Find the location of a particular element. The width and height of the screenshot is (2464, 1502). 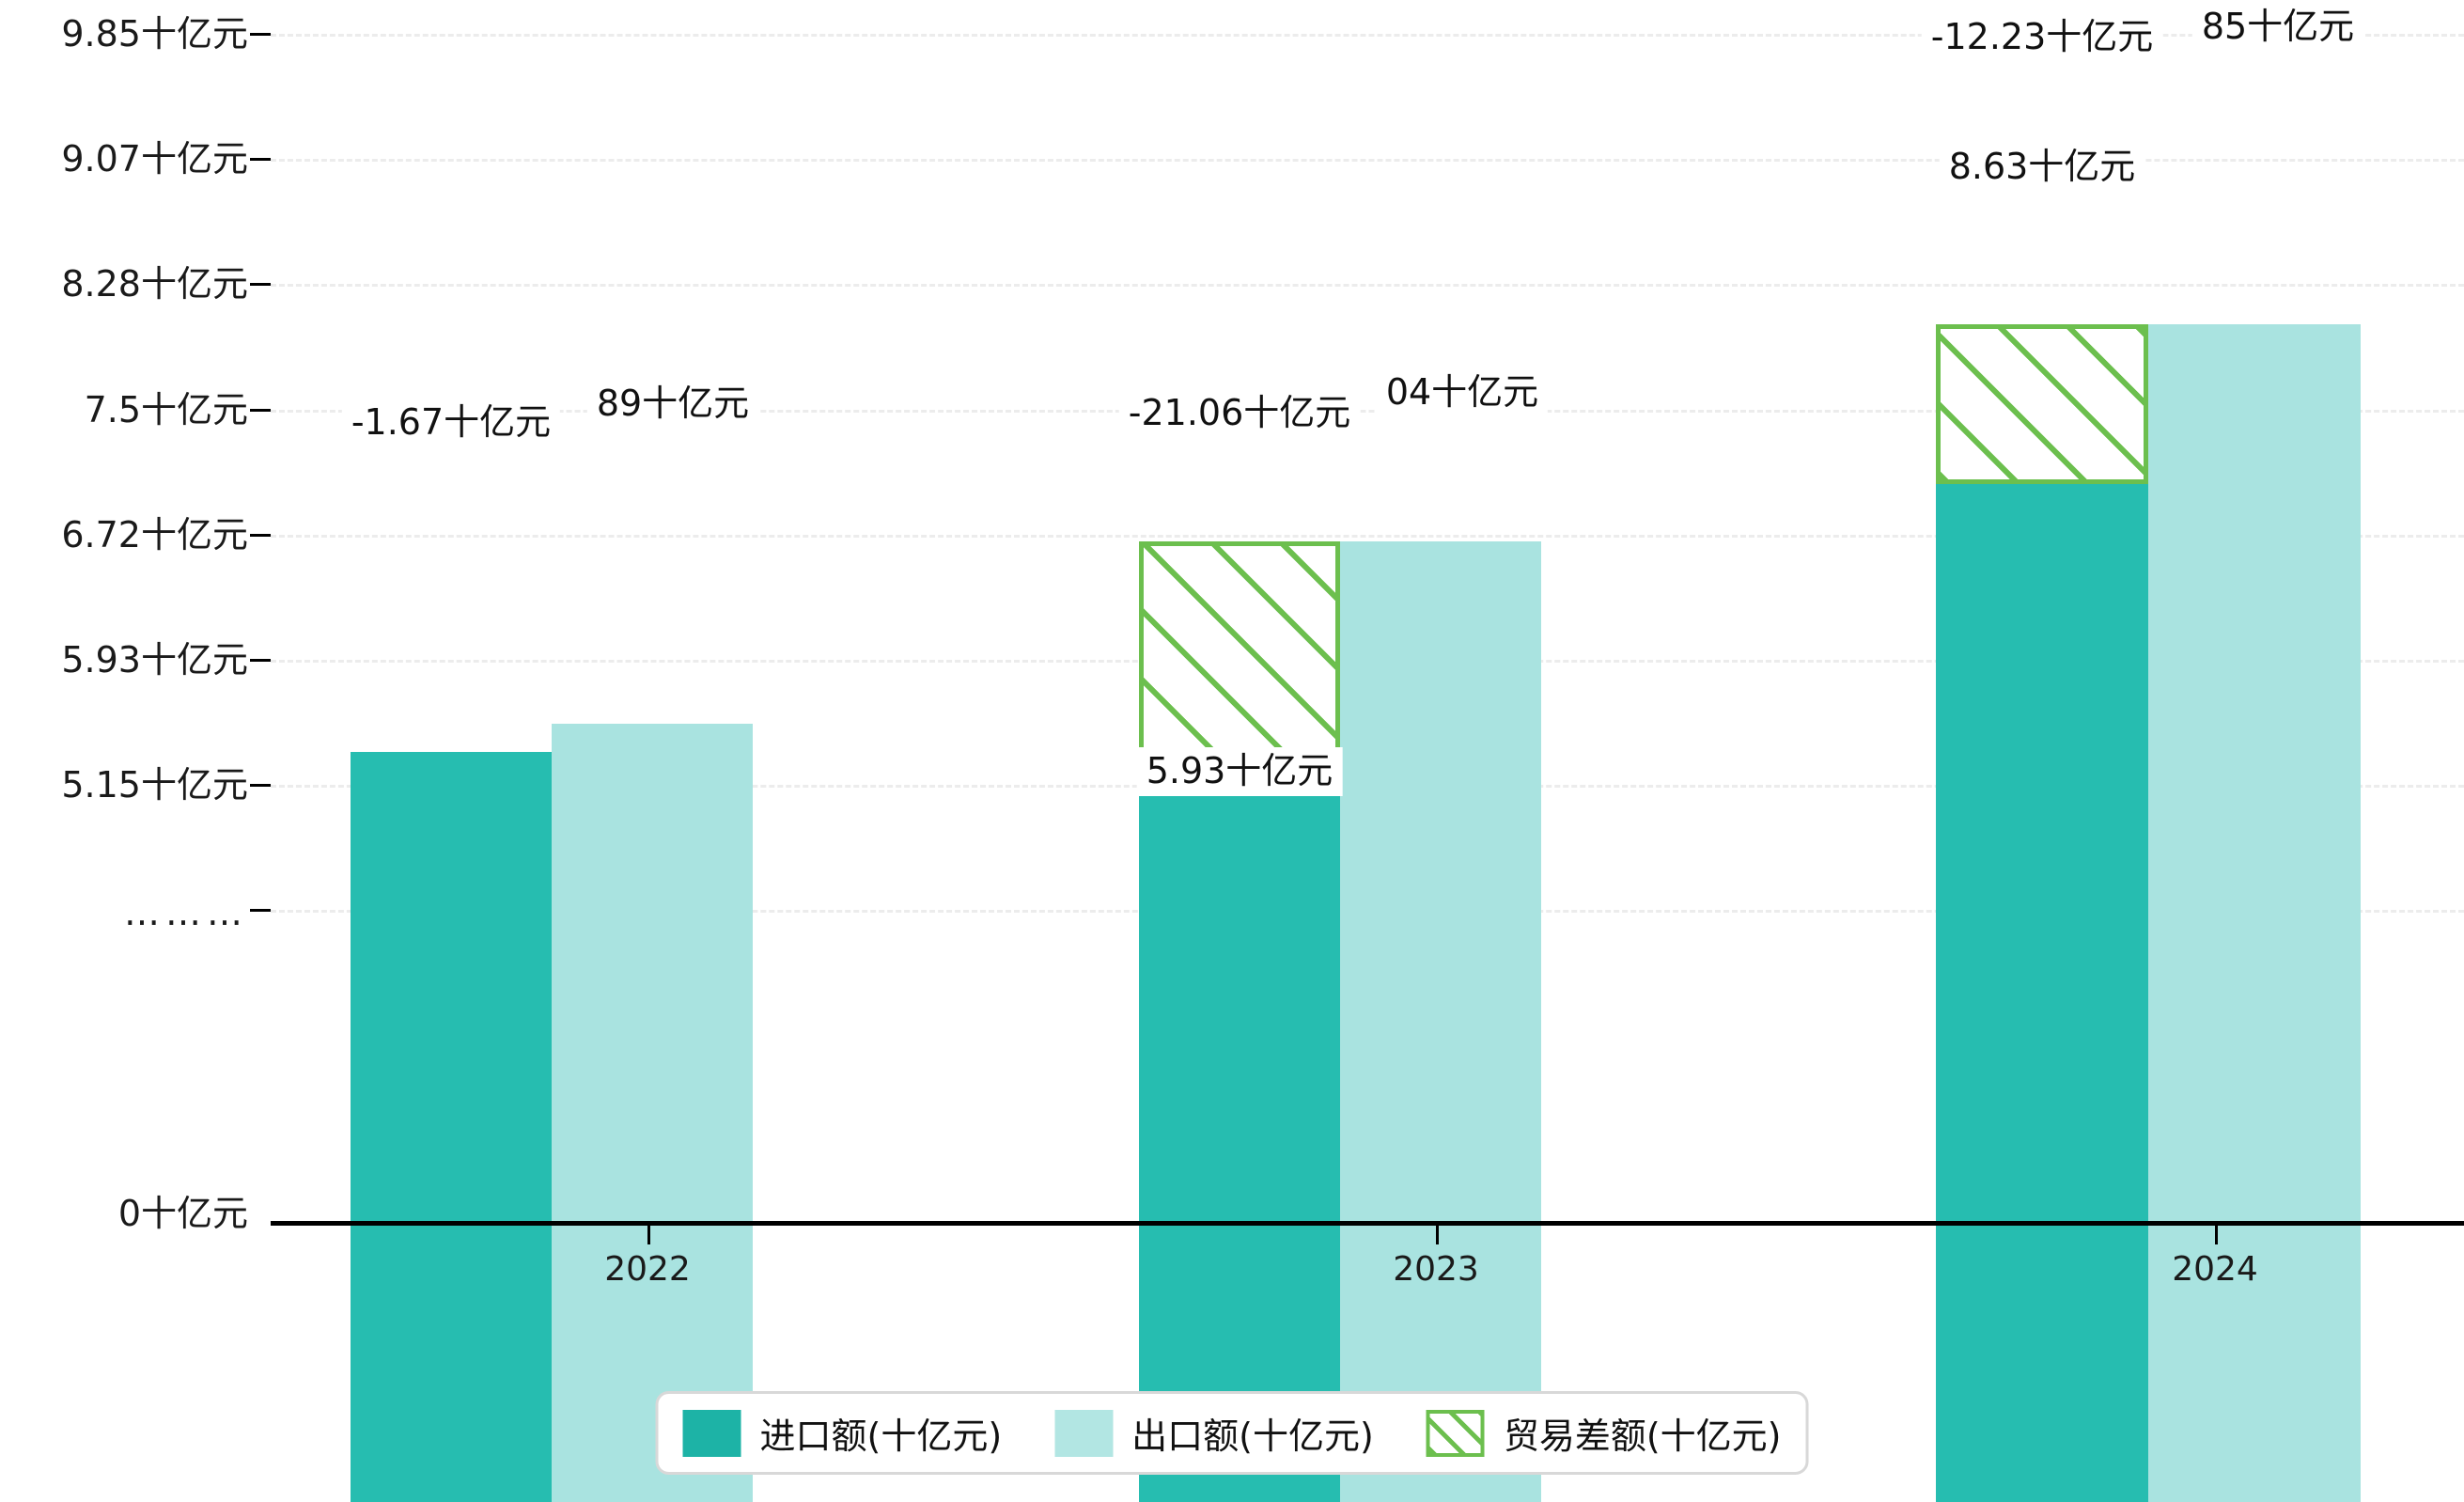

legend-label-import: 进口额(十亿元) is located at coordinates (881, 1436).